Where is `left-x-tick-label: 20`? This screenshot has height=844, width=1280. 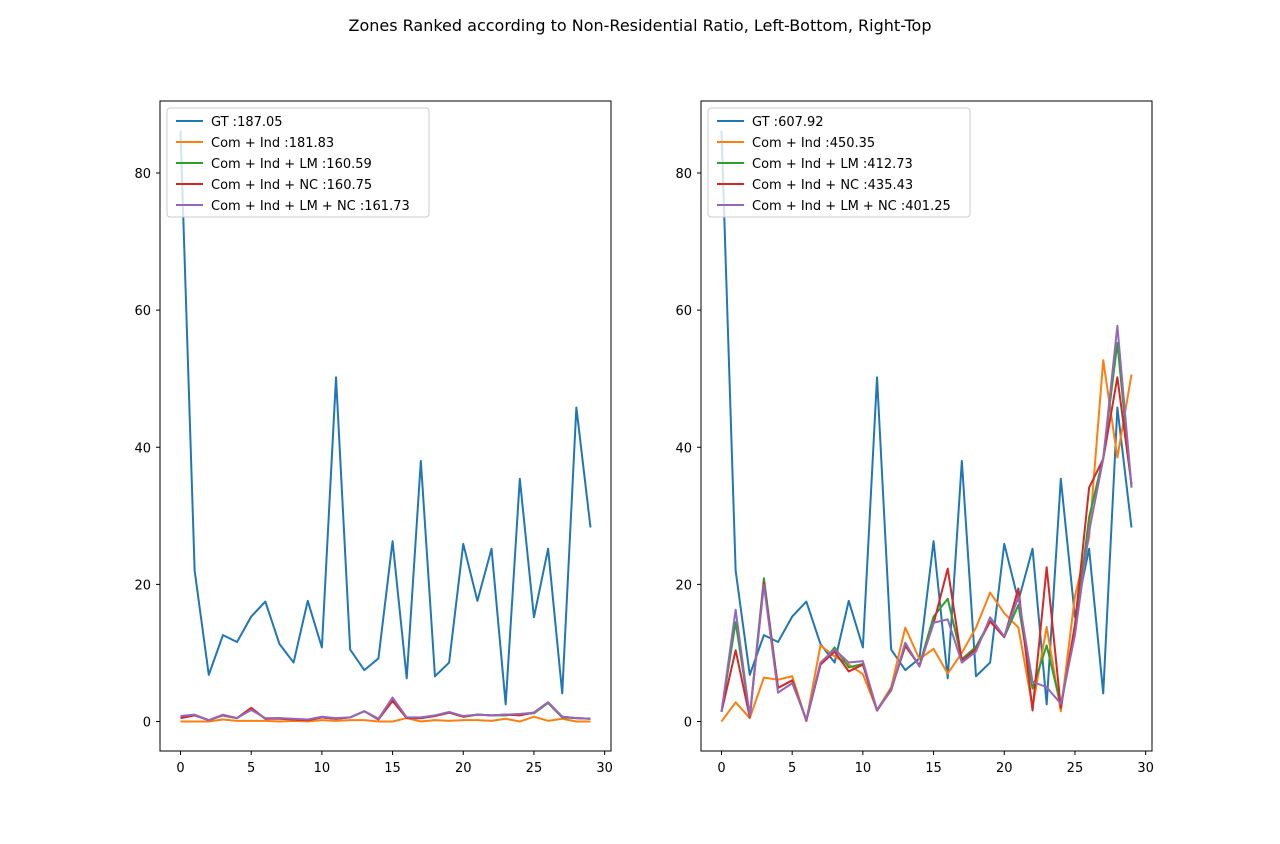
left-x-tick-label: 20 is located at coordinates (463, 768).